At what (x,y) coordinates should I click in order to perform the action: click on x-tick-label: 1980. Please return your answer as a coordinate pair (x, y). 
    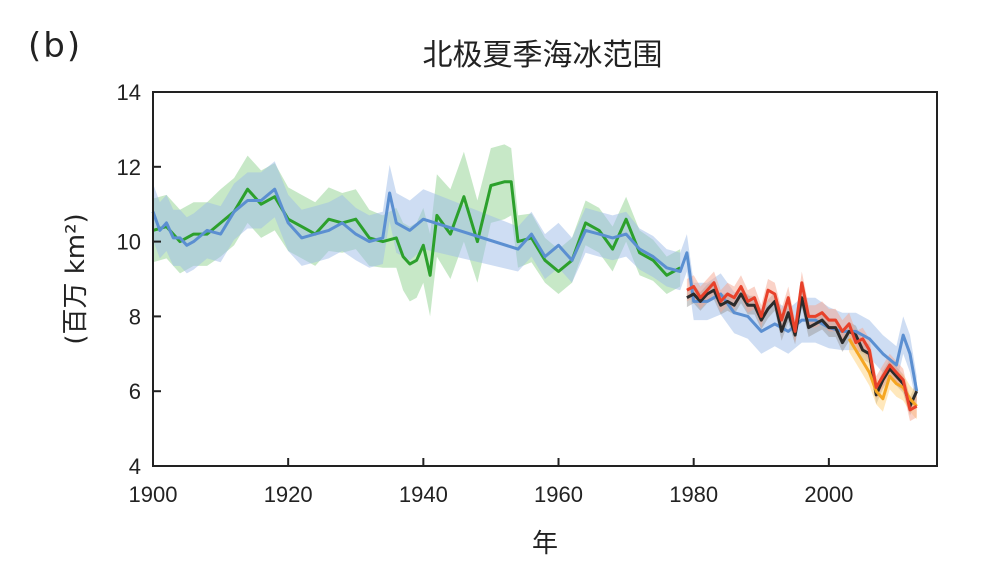
    Looking at the image, I should click on (693, 494).